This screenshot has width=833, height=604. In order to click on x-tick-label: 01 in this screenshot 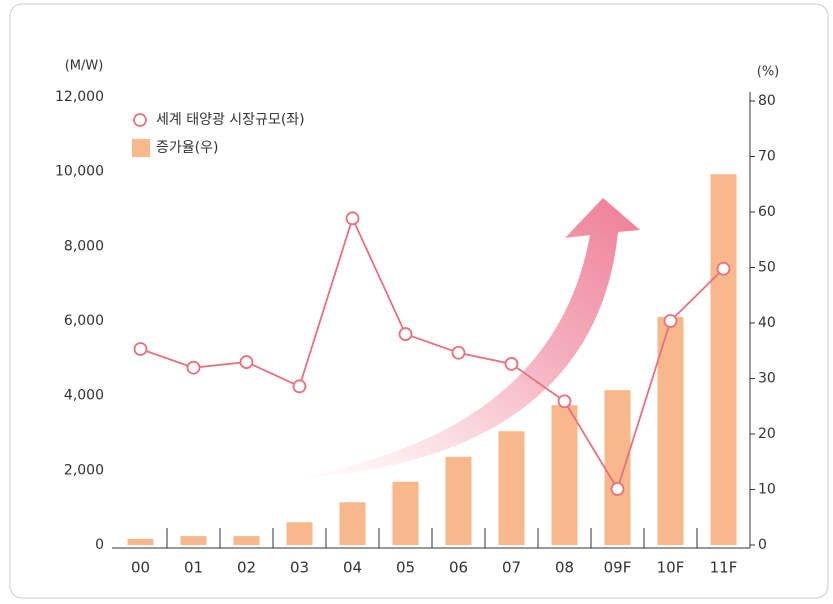, I will do `click(193, 568)`.